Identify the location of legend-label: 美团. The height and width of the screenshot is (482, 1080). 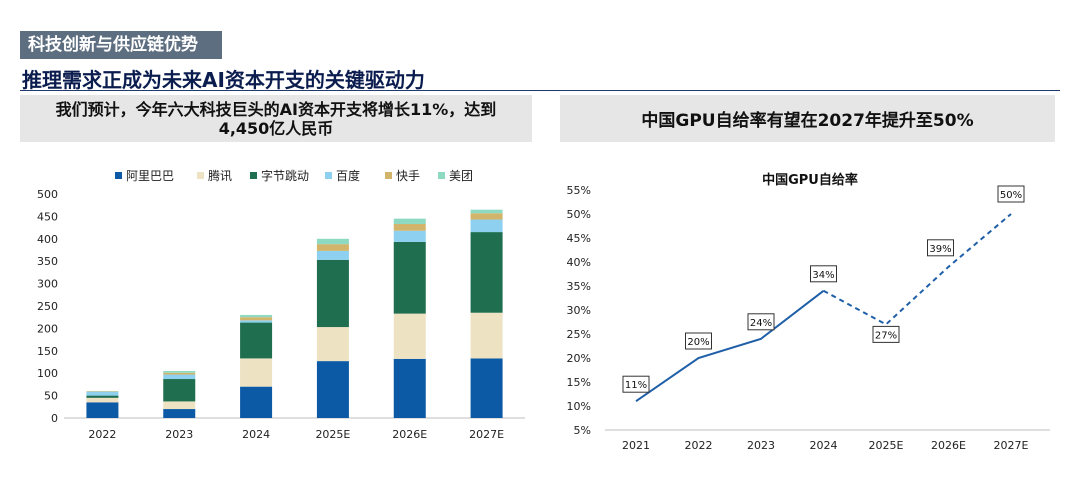
(461, 176).